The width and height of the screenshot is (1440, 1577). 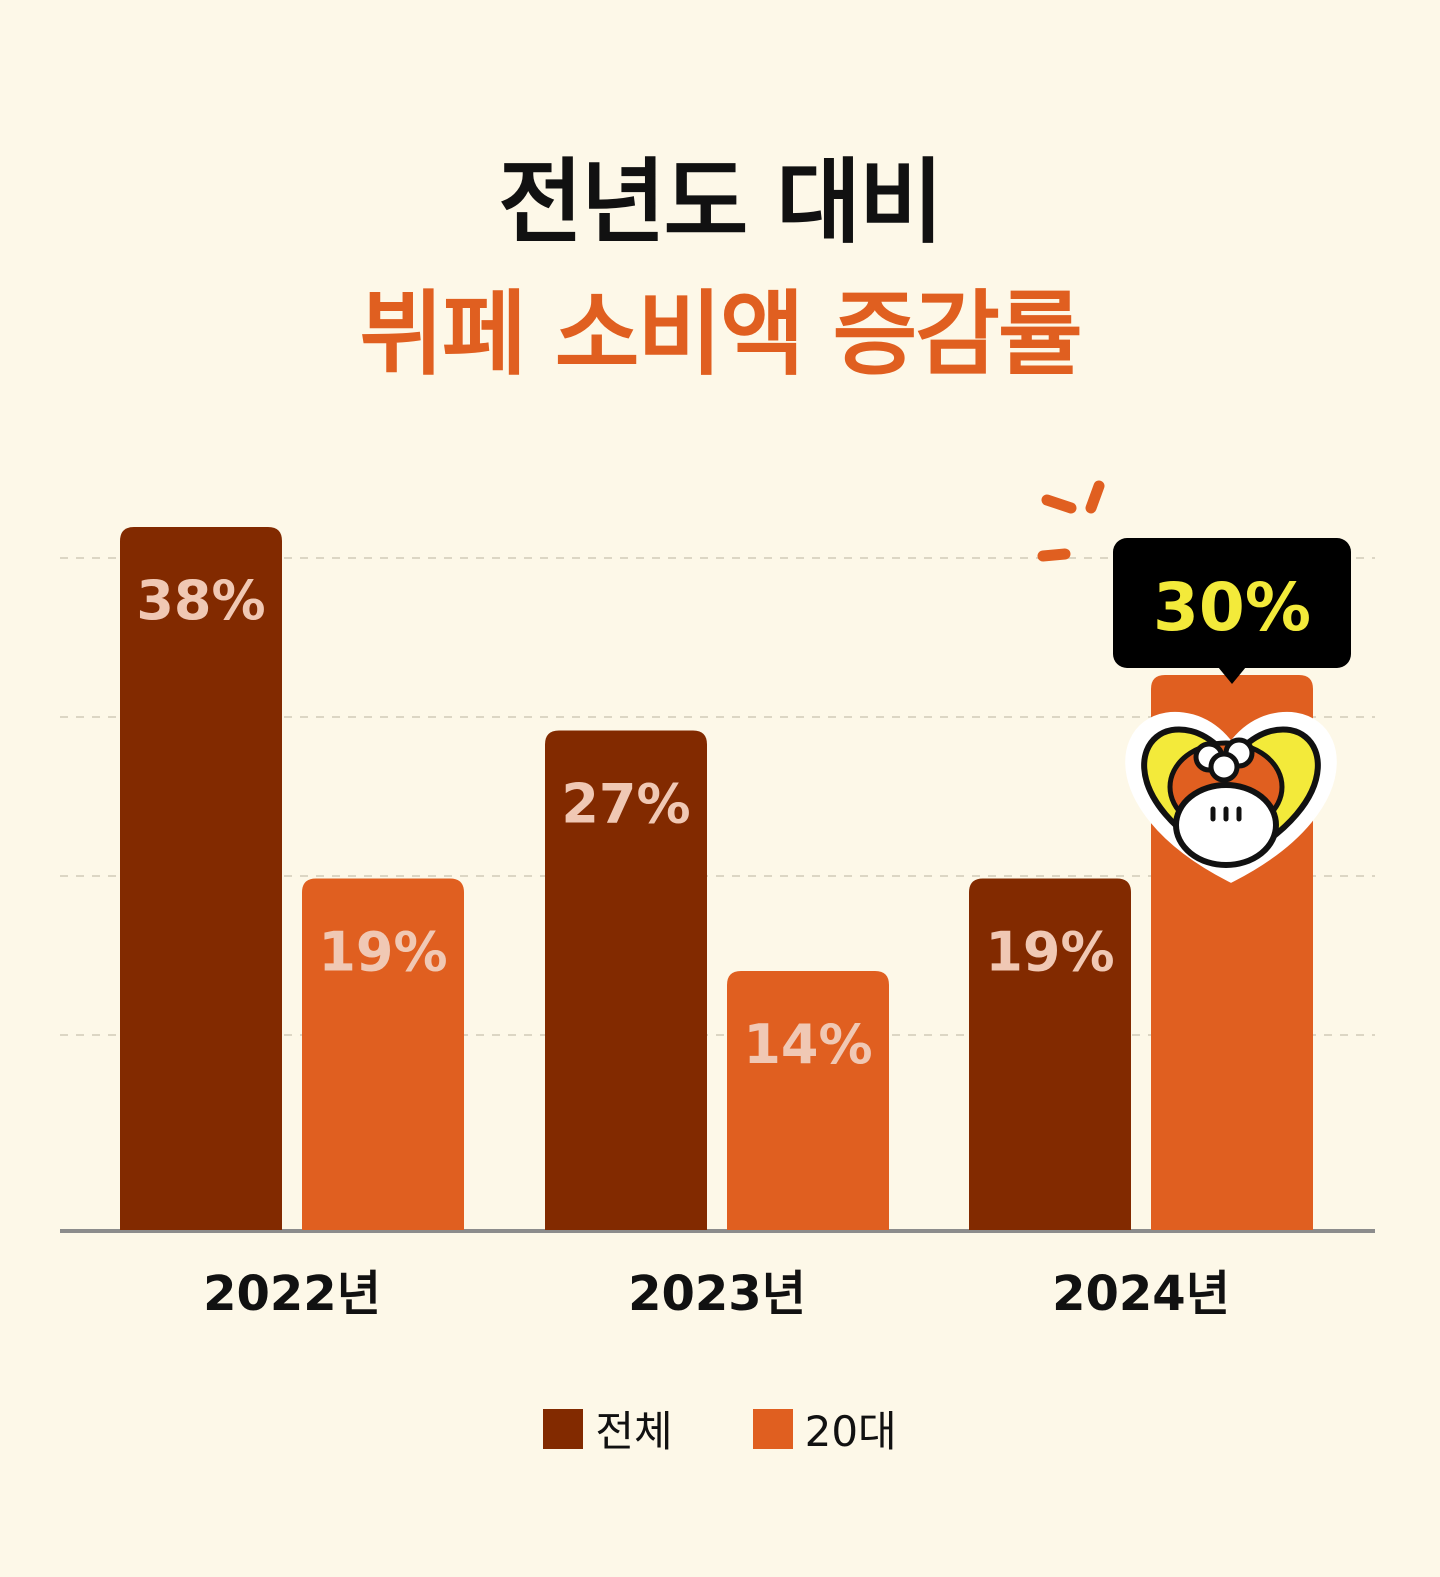 I want to click on monkey-mascot-icon, so click(x=1231, y=797).